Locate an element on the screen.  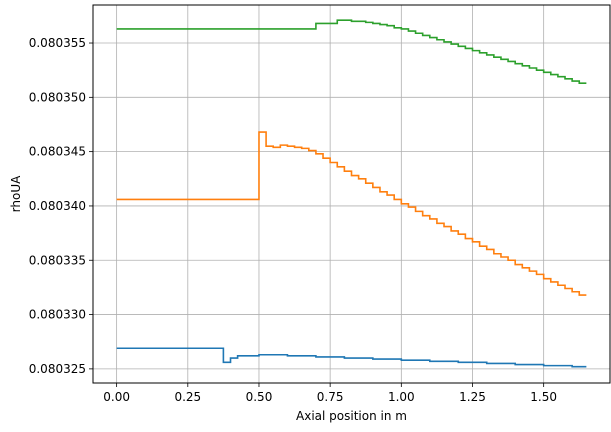
y-tick-label: 0.080340 is located at coordinates (57, 206).